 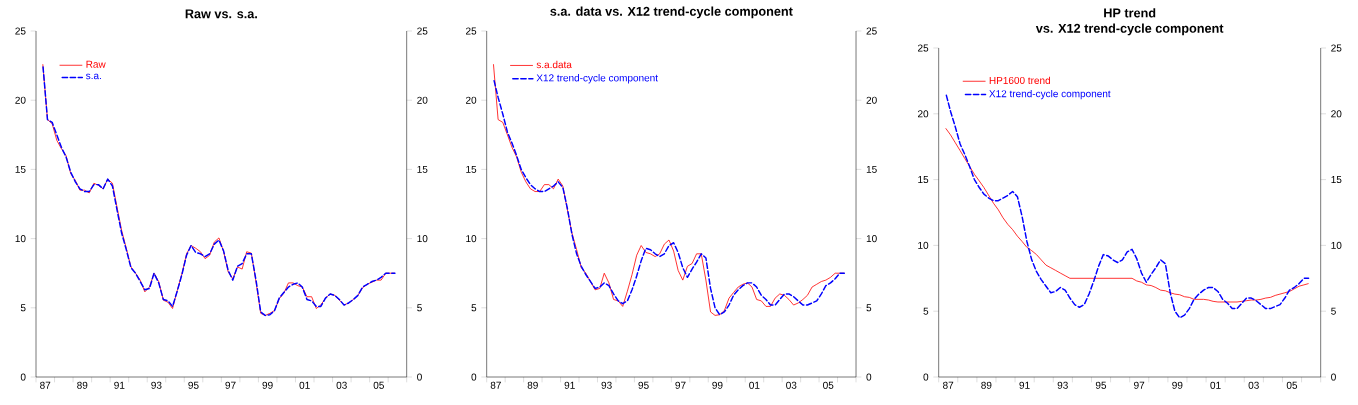 I want to click on legend-label: s.a., so click(x=93, y=76).